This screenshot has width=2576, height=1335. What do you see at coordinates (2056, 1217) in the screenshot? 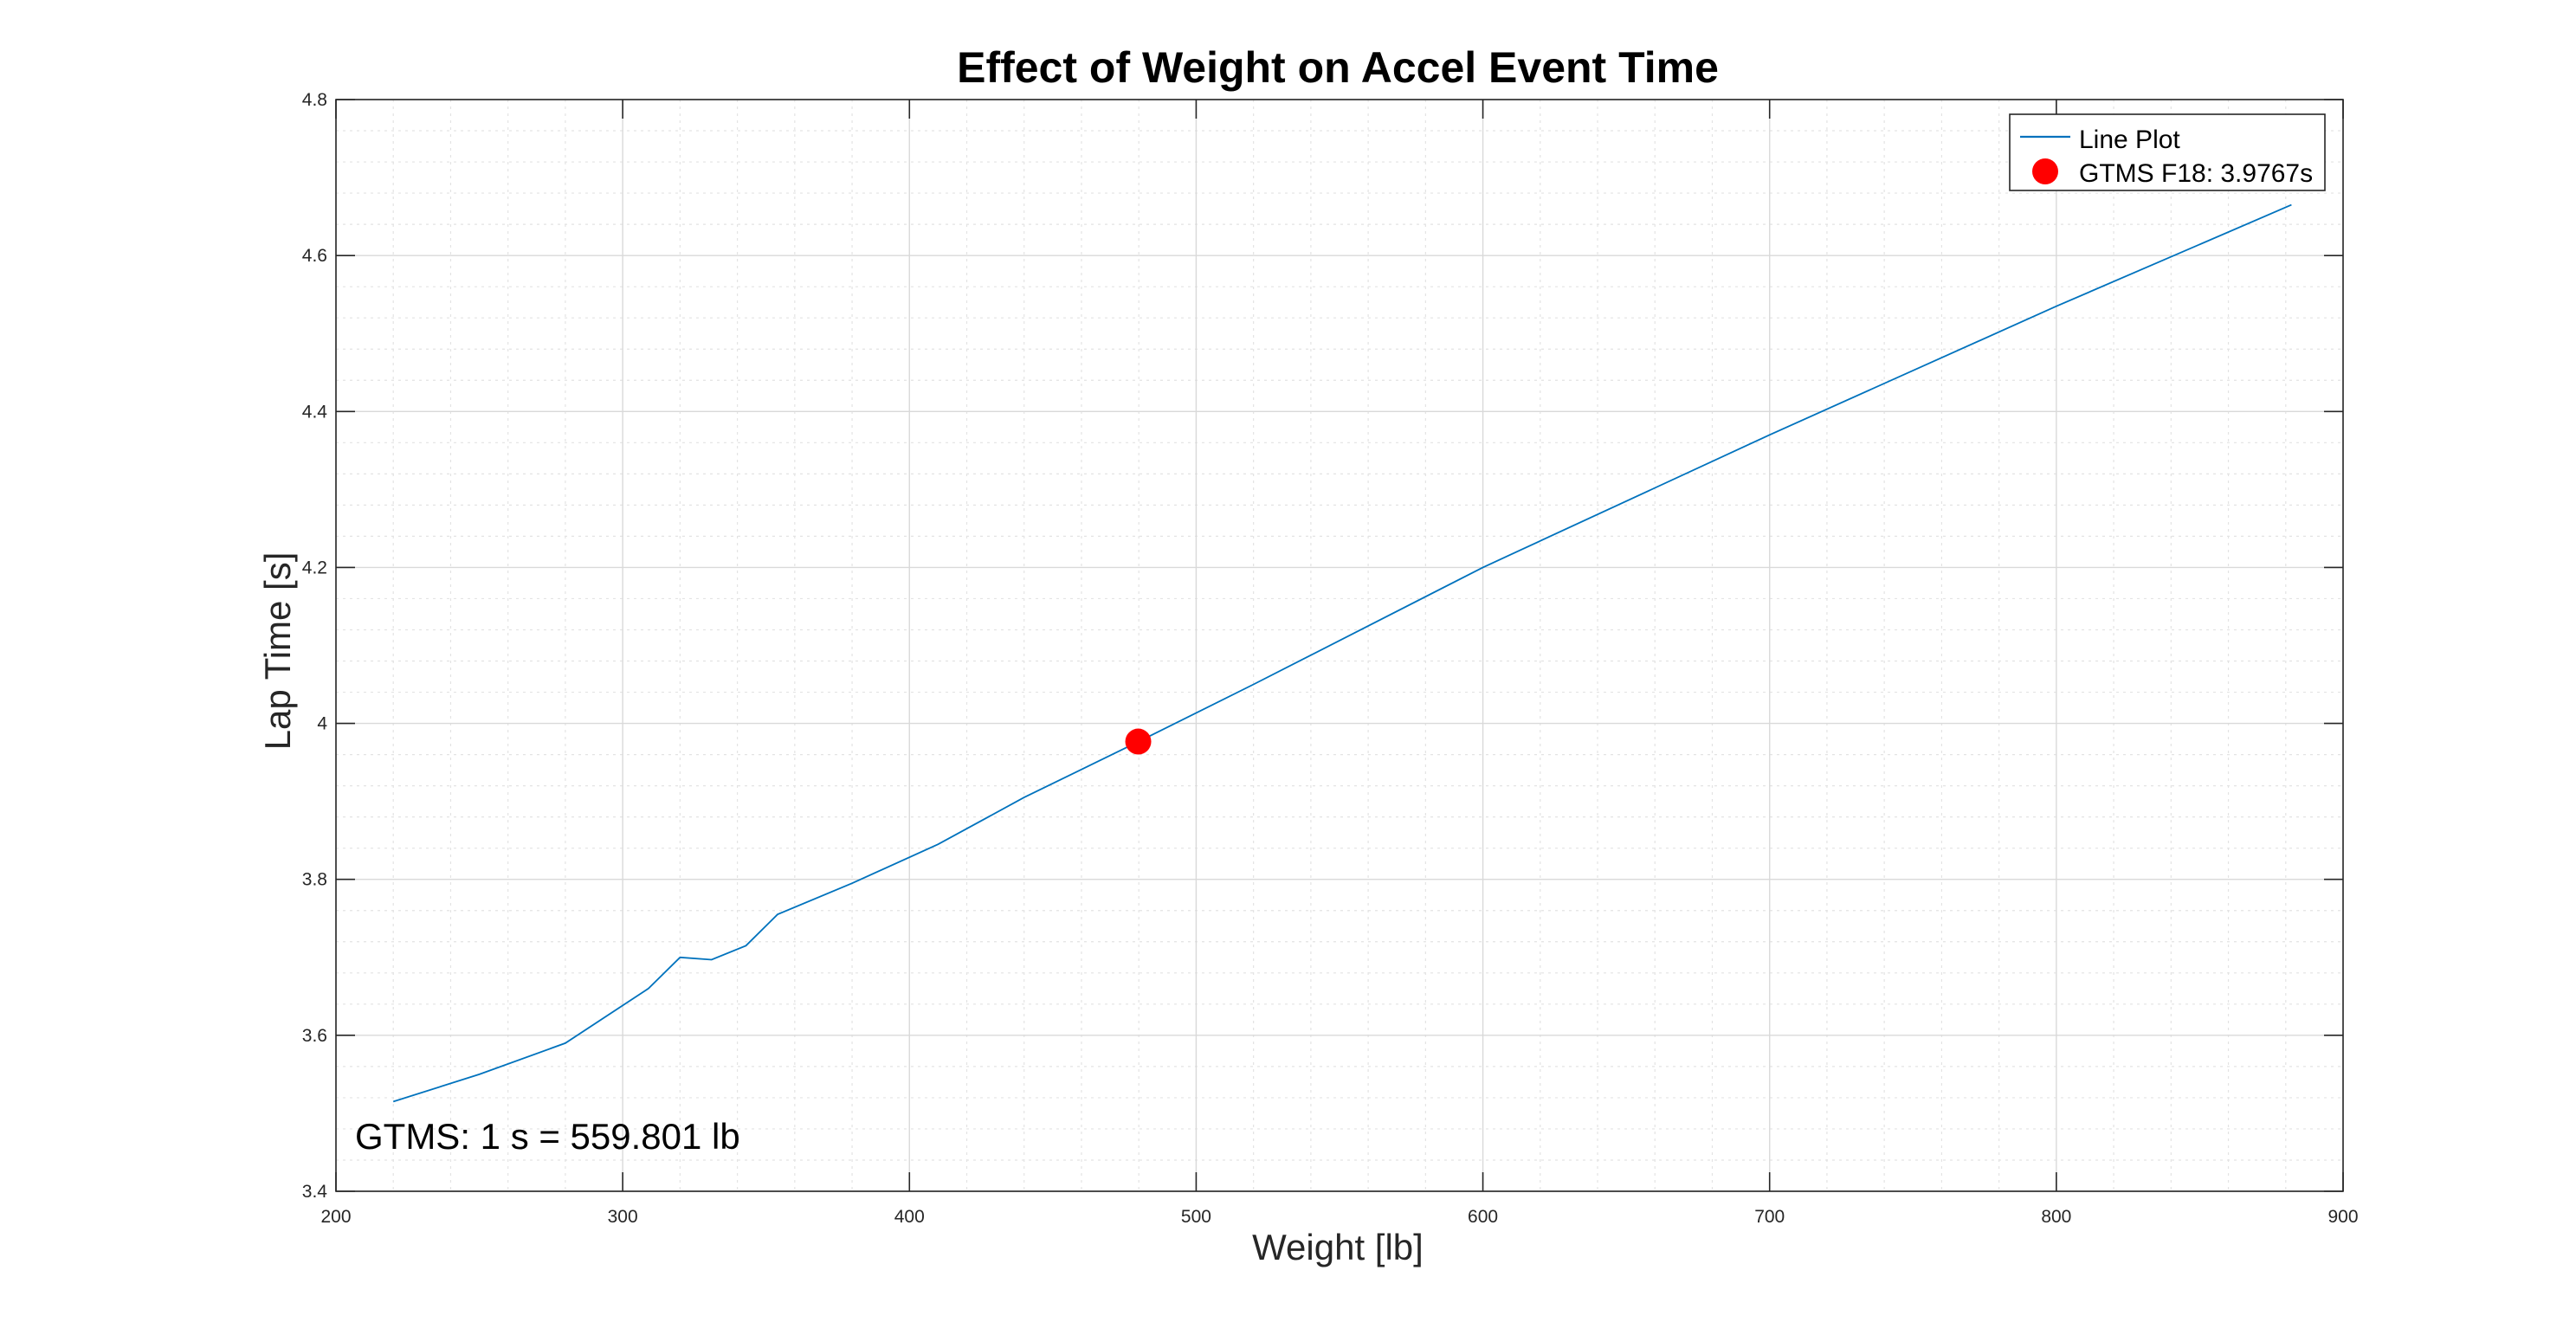
I see `x-tick-label: 800` at bounding box center [2056, 1217].